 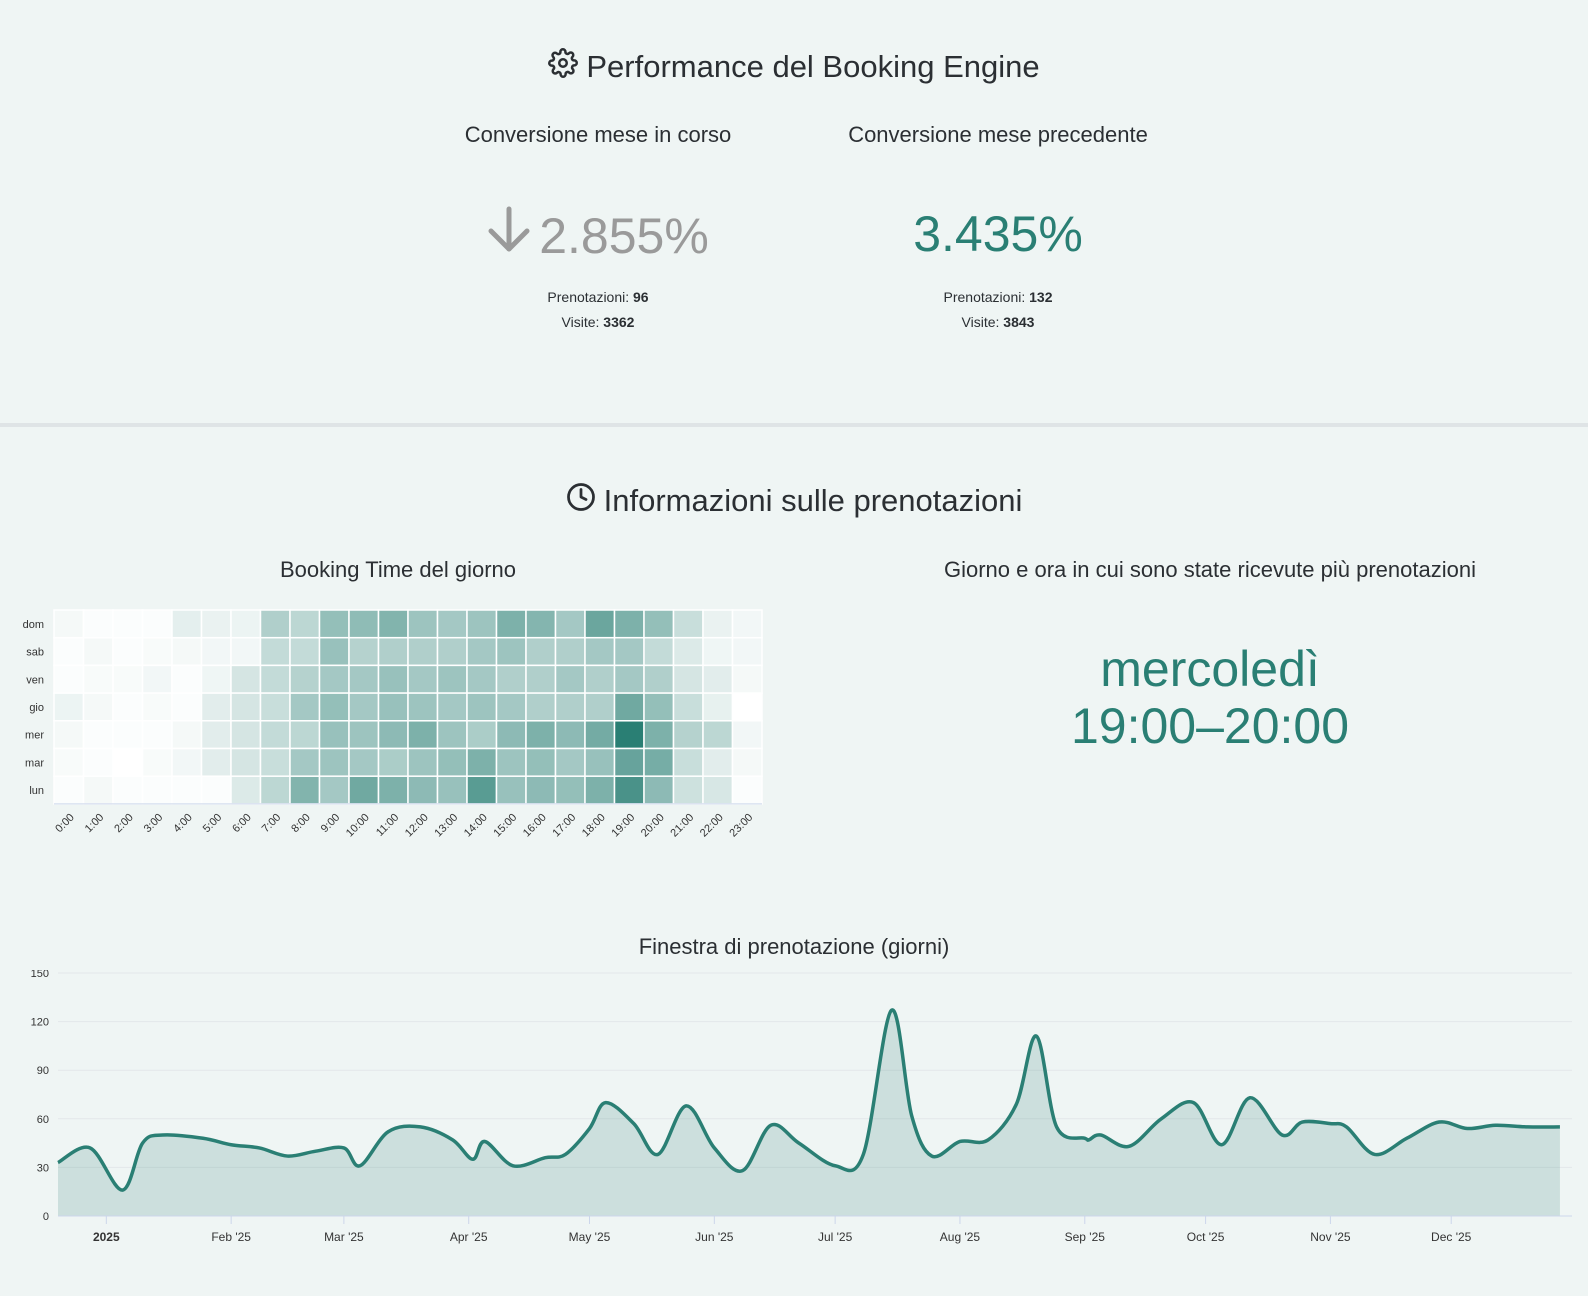 What do you see at coordinates (580, 322) in the screenshot?
I see `current-visits-label: Visite:` at bounding box center [580, 322].